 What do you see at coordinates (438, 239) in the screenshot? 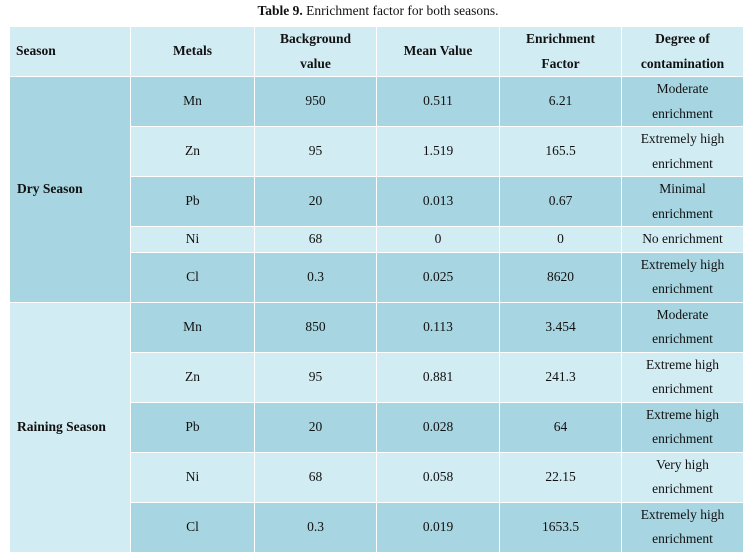
I see `mean-value-cell: 0` at bounding box center [438, 239].